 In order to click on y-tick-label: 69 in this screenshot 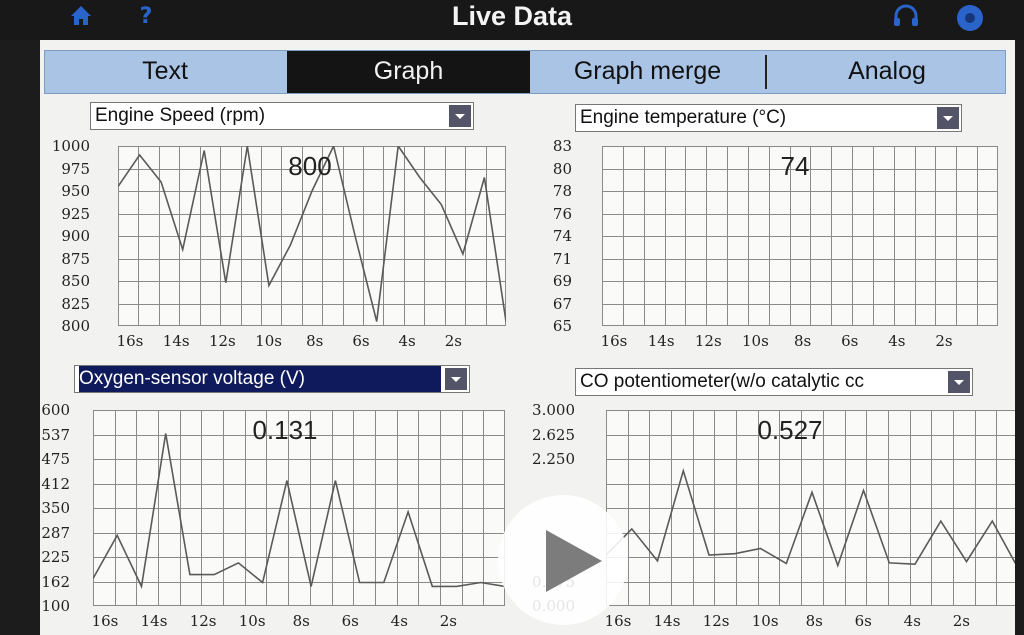, I will do `click(562, 281)`.